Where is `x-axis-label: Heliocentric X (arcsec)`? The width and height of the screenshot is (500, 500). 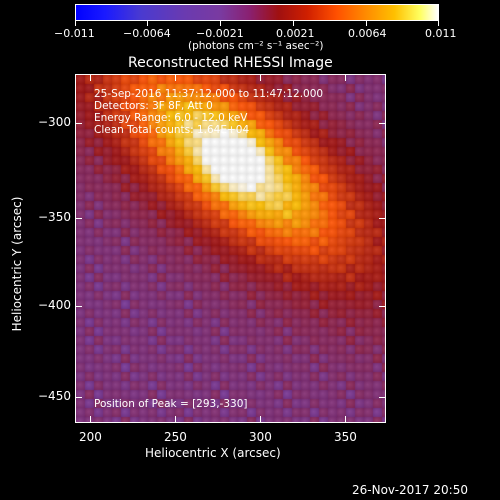
x-axis-label: Heliocentric X (arcsec) is located at coordinates (213, 453).